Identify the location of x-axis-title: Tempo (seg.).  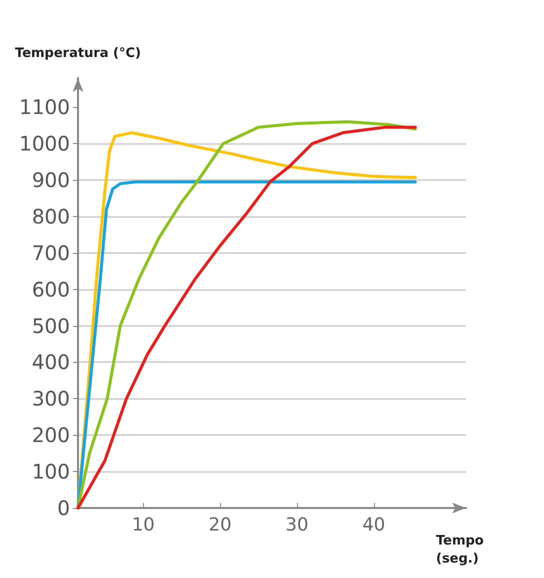
(460, 550).